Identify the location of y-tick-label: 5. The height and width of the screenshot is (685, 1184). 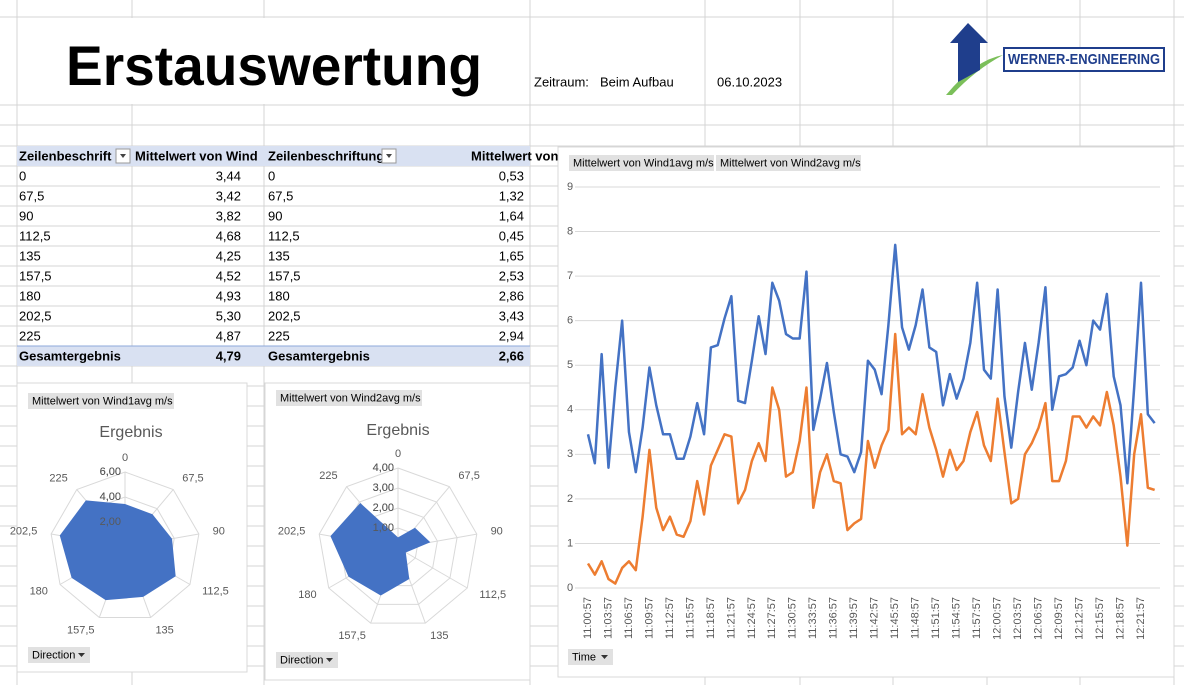
(570, 365).